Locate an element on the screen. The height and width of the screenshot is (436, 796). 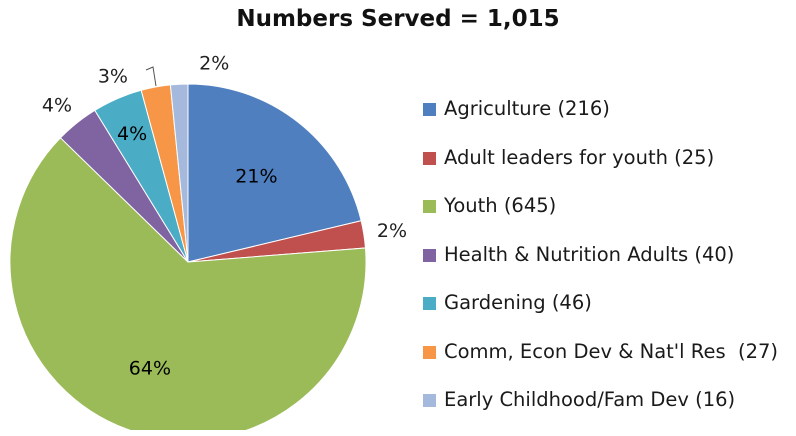
chart-title: Numbers Served = 1,015 is located at coordinates (398, 19).